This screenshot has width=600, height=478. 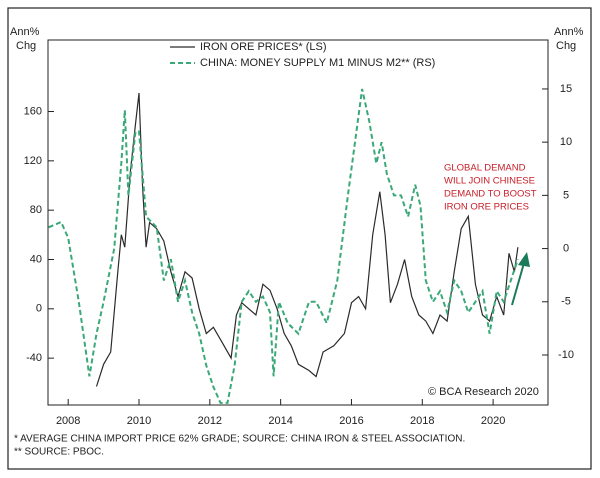 I want to click on legend-label: IRON ORE PRICES* (LS), so click(x=263, y=47).